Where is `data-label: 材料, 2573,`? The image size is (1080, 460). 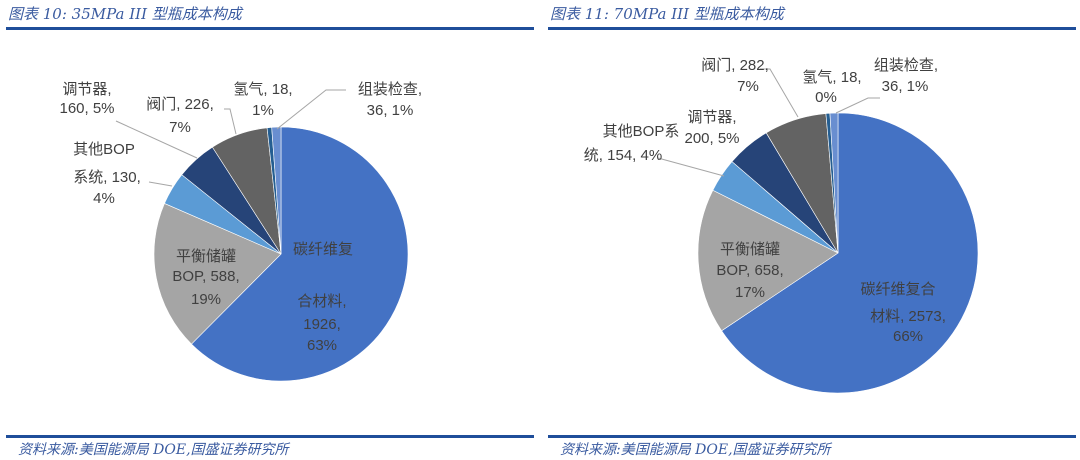 data-label: 材料, 2573, is located at coordinates (908, 316).